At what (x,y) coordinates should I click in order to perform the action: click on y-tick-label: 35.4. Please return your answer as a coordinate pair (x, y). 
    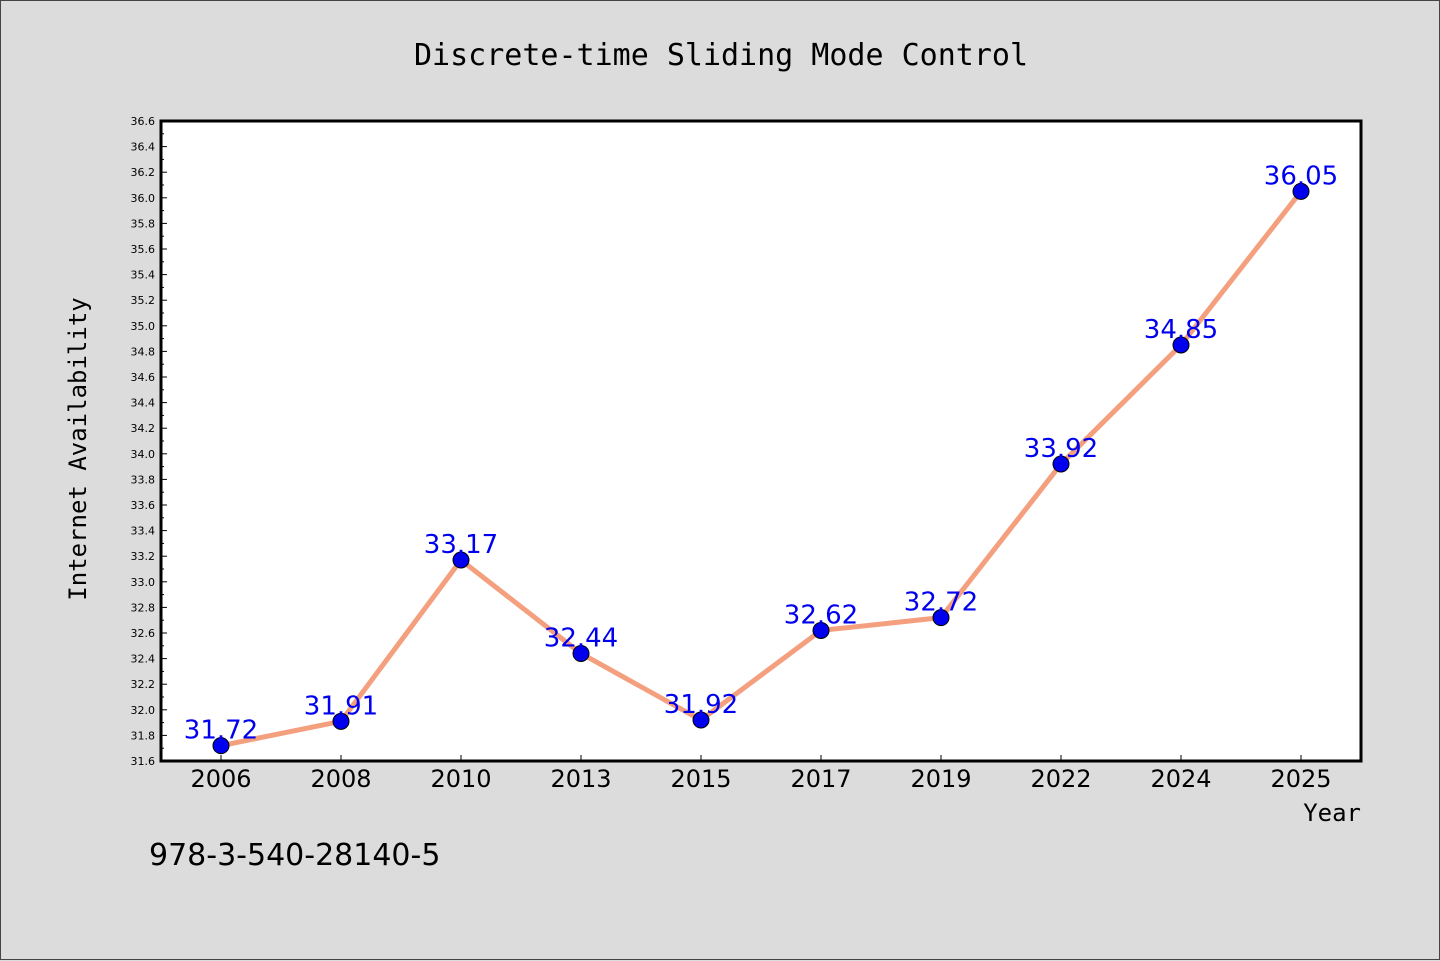
    Looking at the image, I should click on (143, 275).